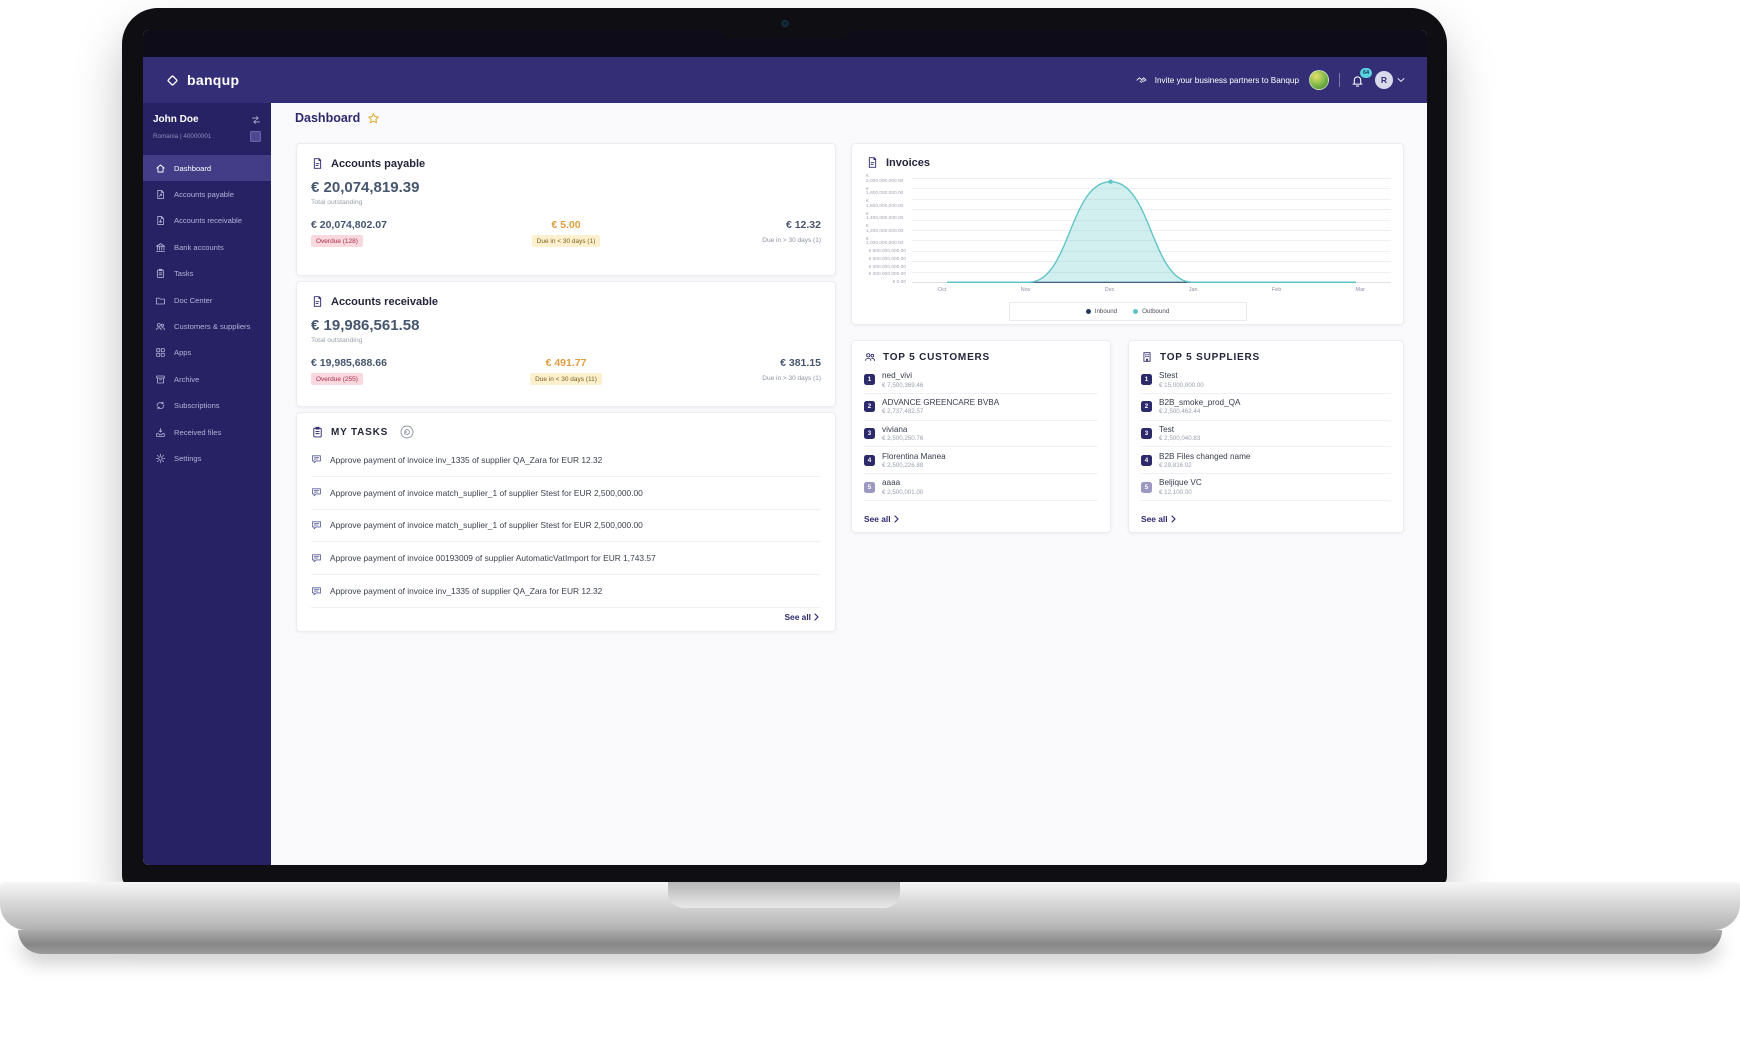  Describe the element at coordinates (160, 458) in the screenshot. I see `gear-icon` at that location.